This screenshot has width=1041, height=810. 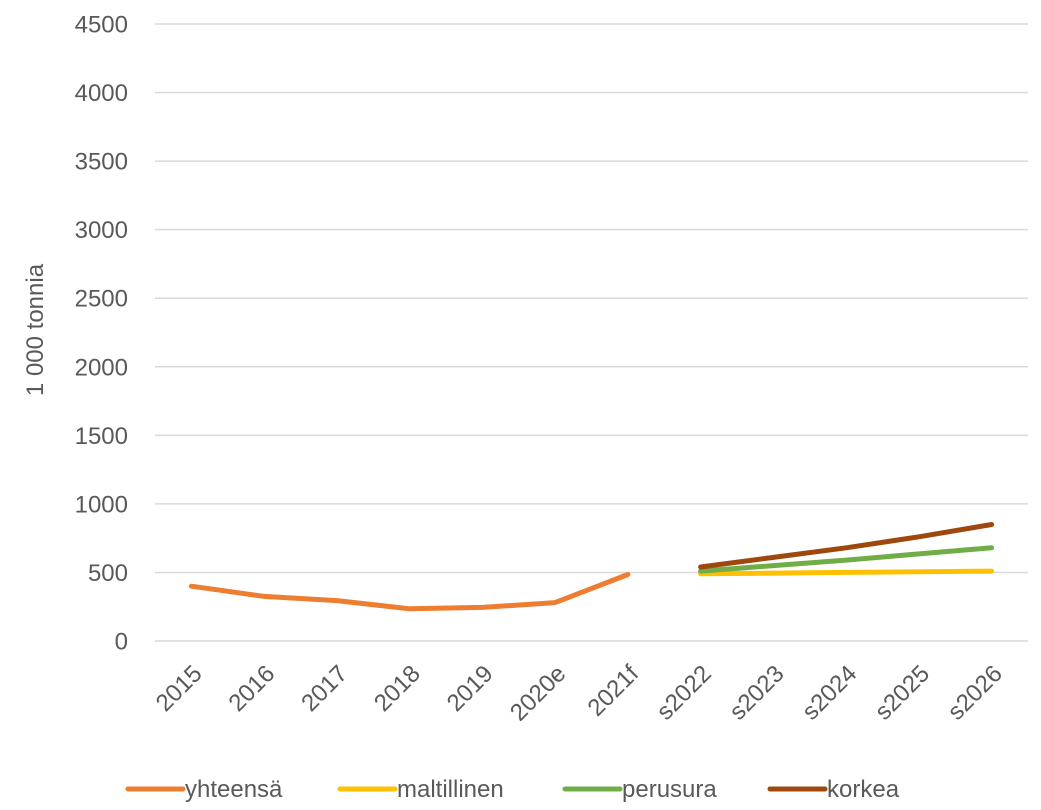 I want to click on y-tick-label: 3000, so click(x=101, y=230).